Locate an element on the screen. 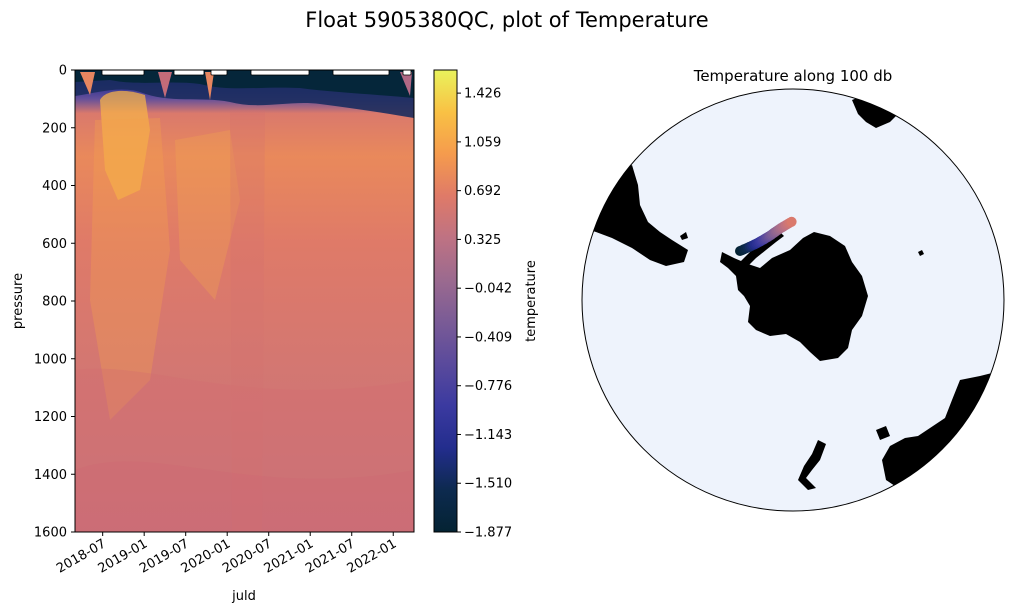  africa-landmass is located at coordinates (876, 112).